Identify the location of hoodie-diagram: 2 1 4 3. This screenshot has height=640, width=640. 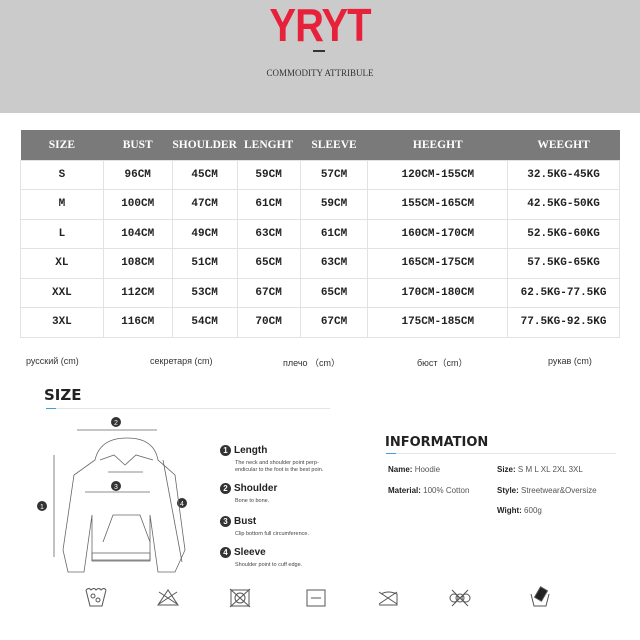
(112, 495).